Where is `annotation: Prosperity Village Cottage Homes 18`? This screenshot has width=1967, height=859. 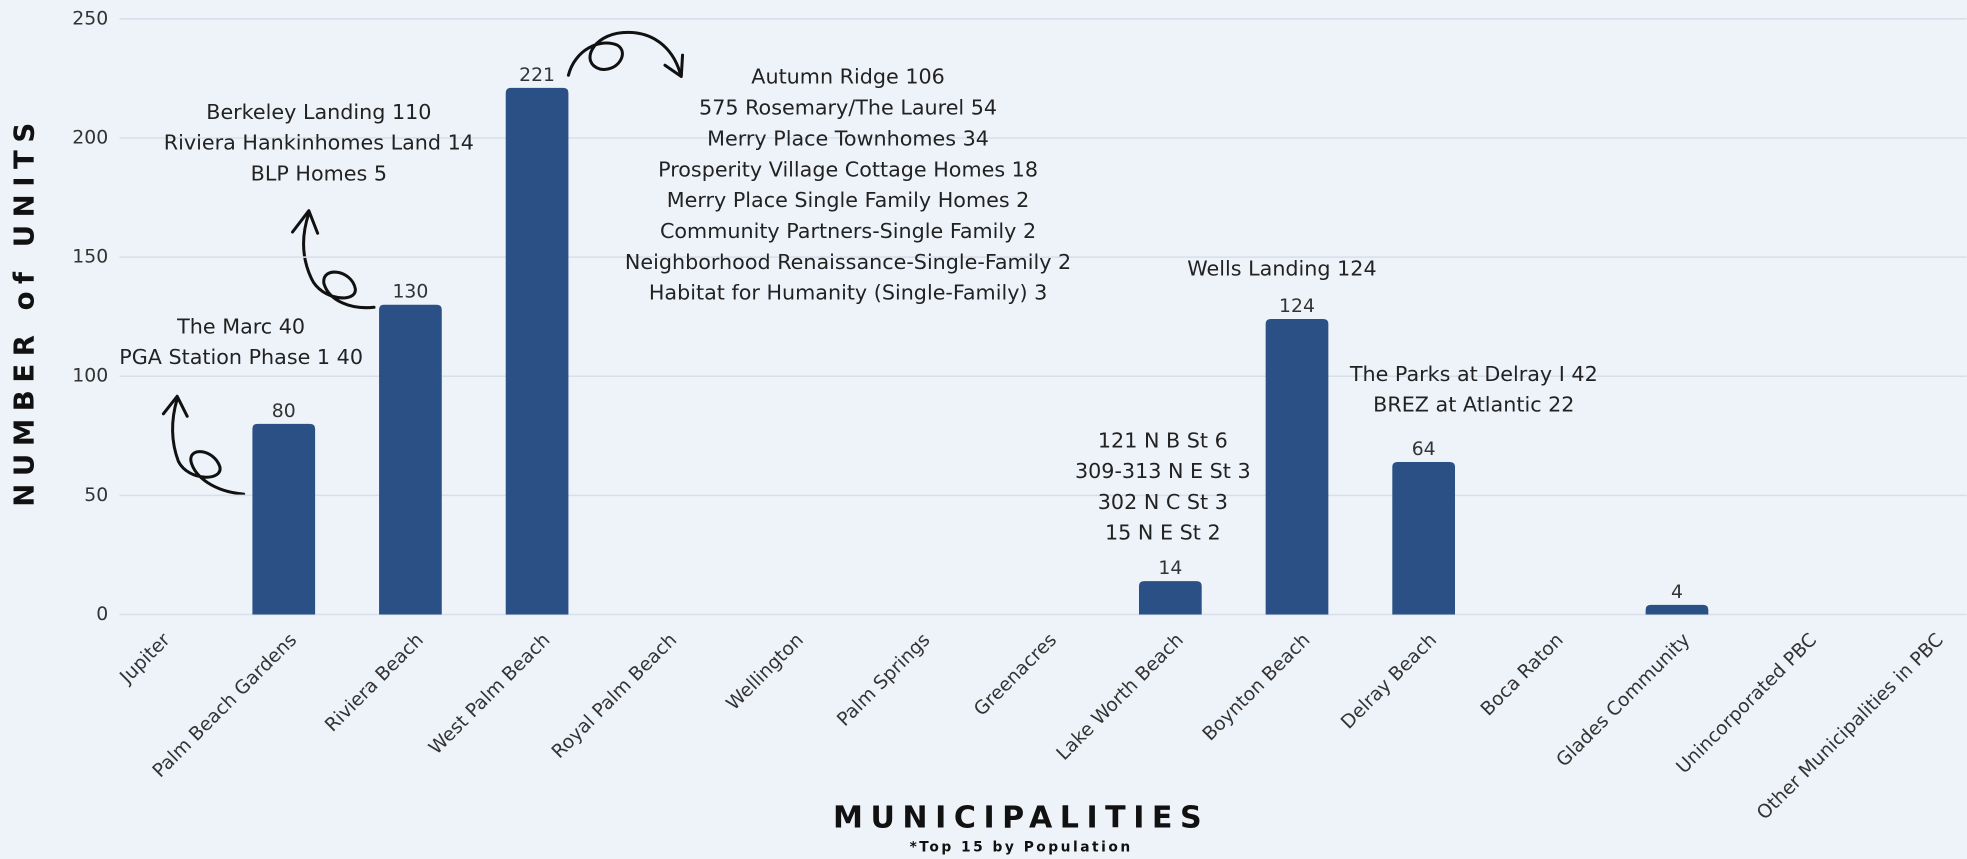 annotation: Prosperity Village Cottage Homes 18 is located at coordinates (848, 169).